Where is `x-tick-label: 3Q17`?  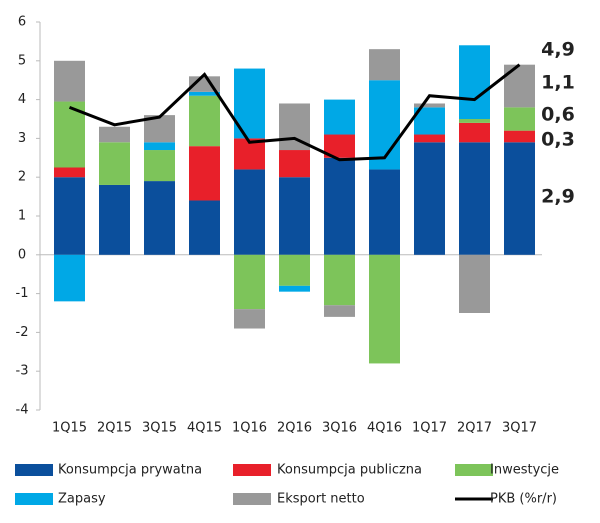
x-tick-label: 3Q17 is located at coordinates (519, 428).